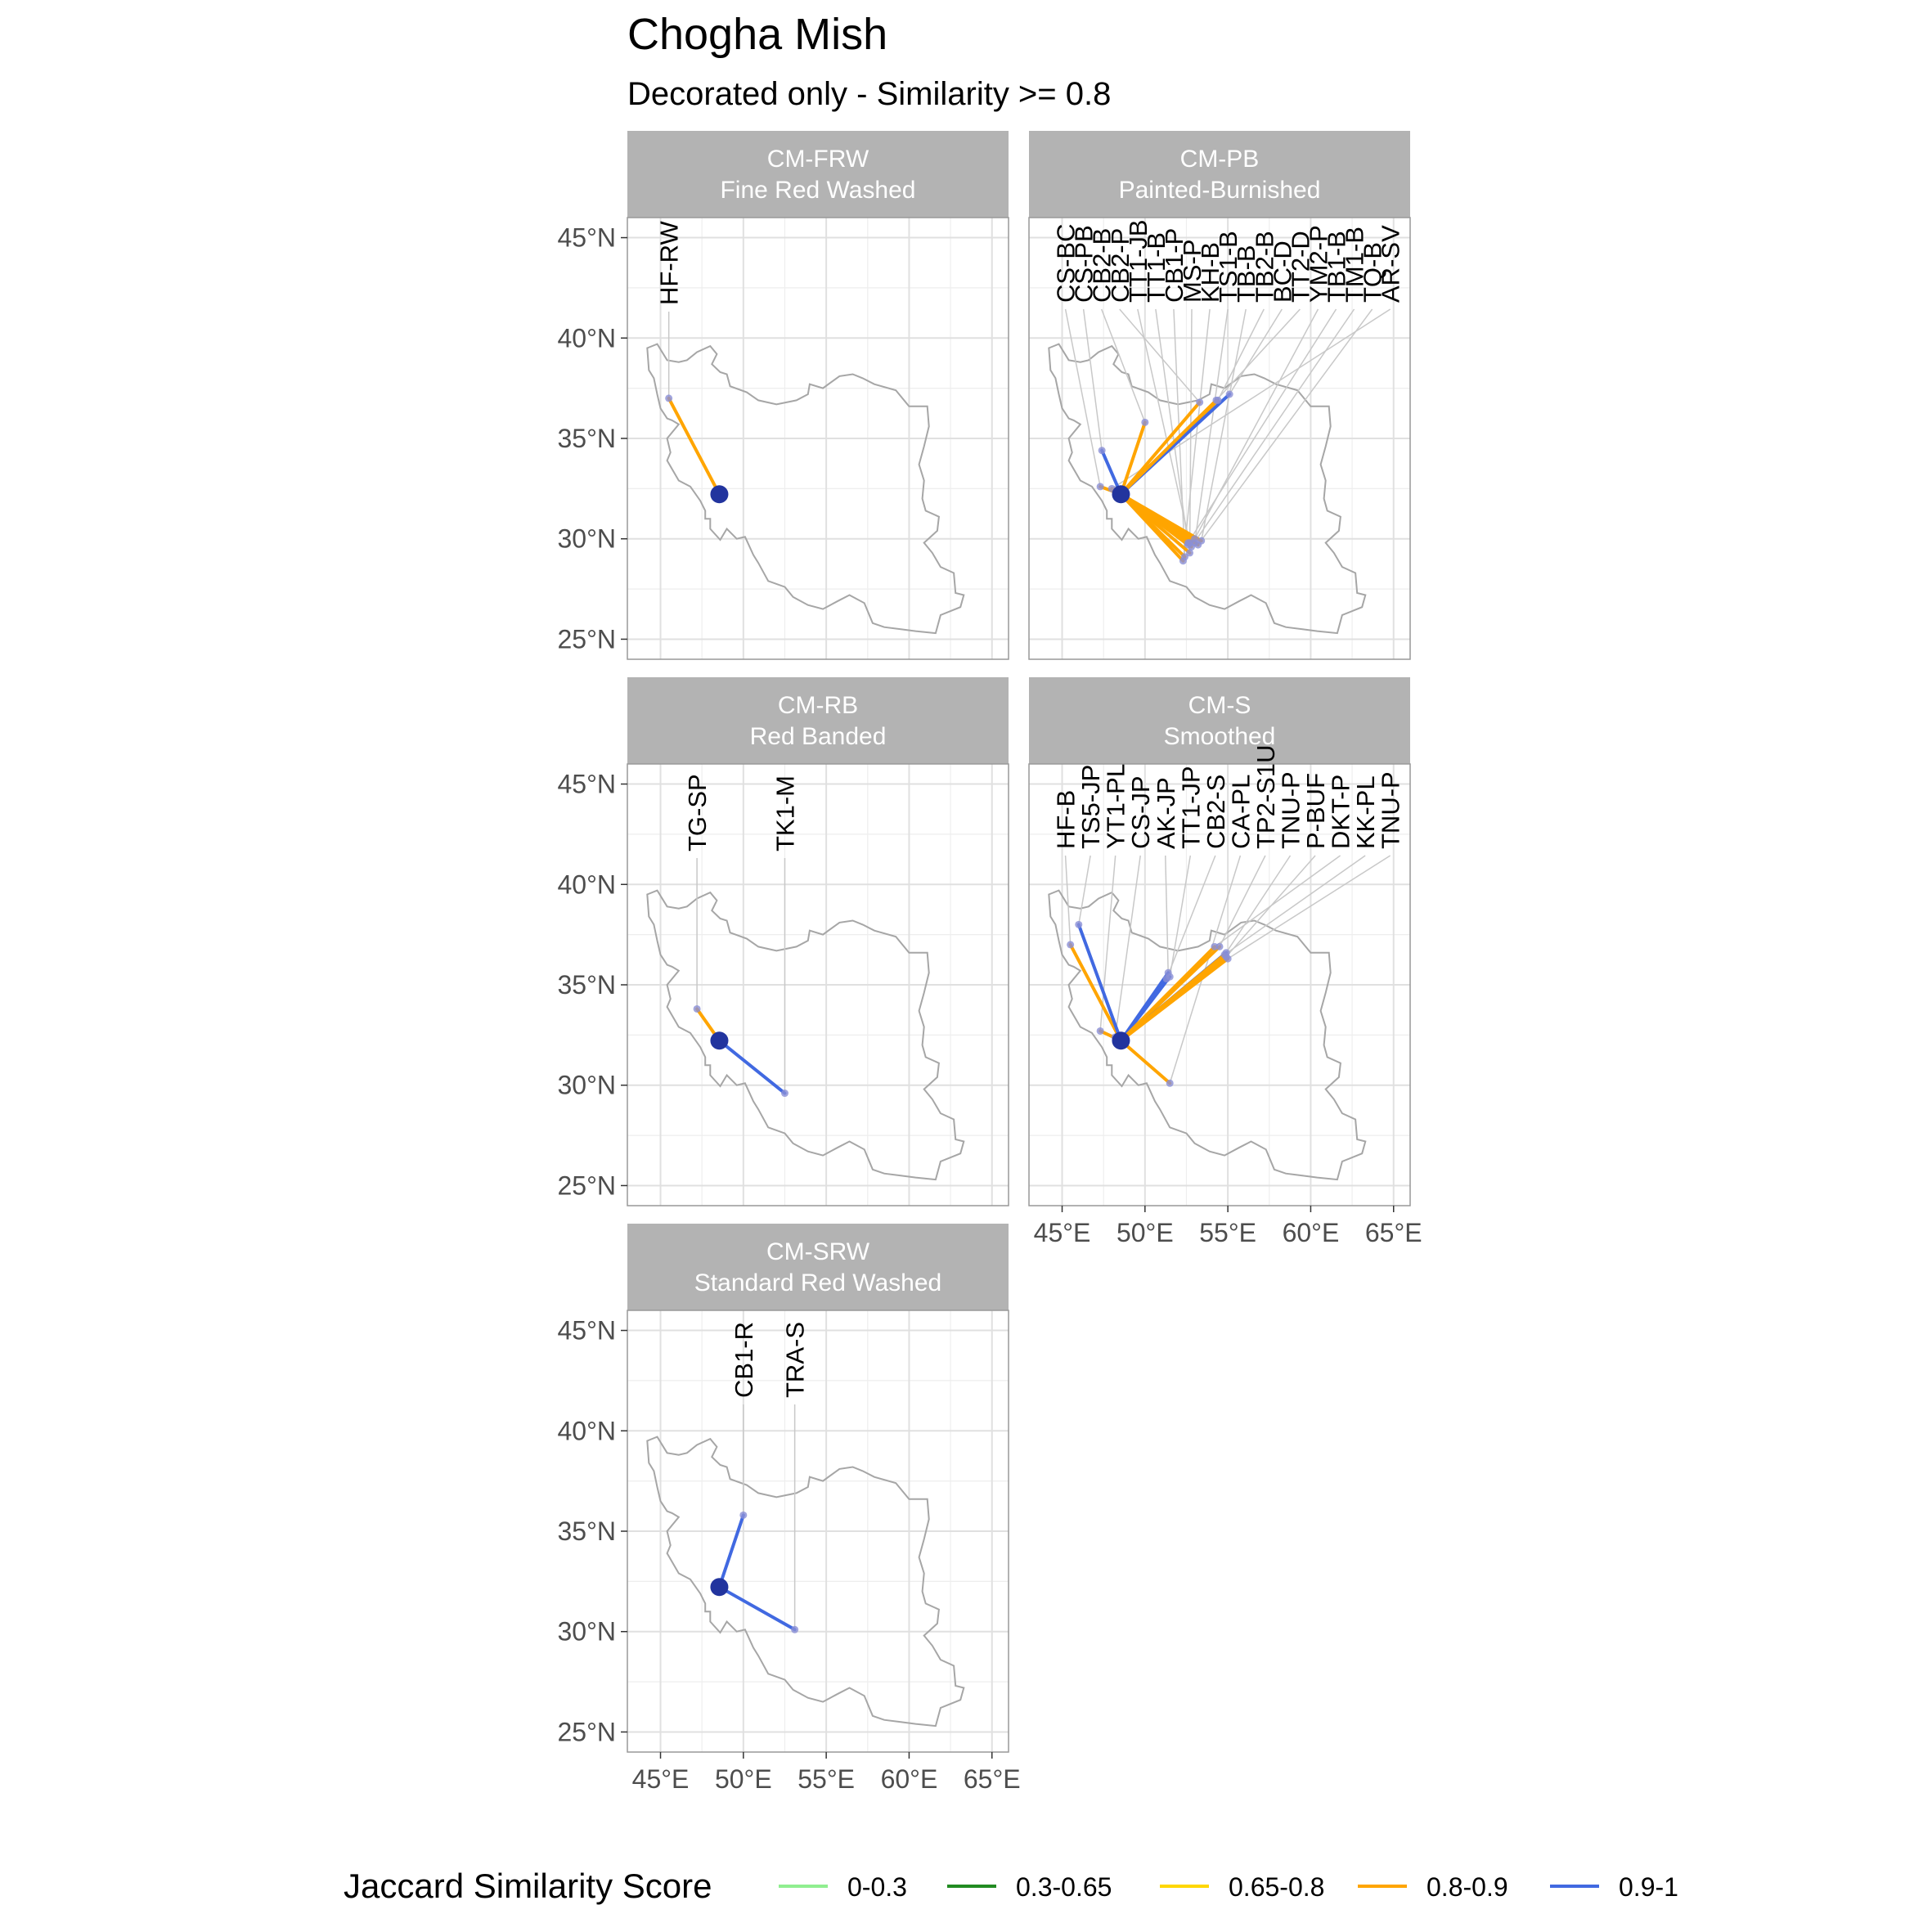 This screenshot has height=1932, width=1932. Describe the element at coordinates (1120, 265) in the screenshot. I see `site-label-cb2-p: CB2-P` at that location.